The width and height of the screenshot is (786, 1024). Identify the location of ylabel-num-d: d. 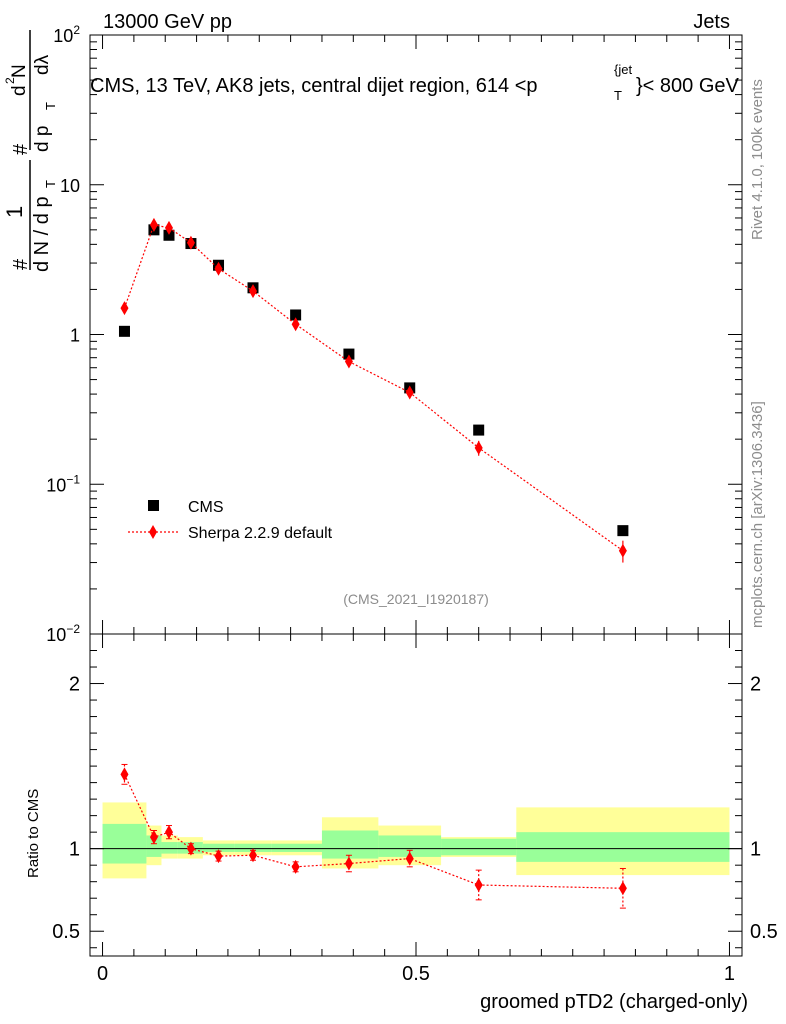
(19, 90).